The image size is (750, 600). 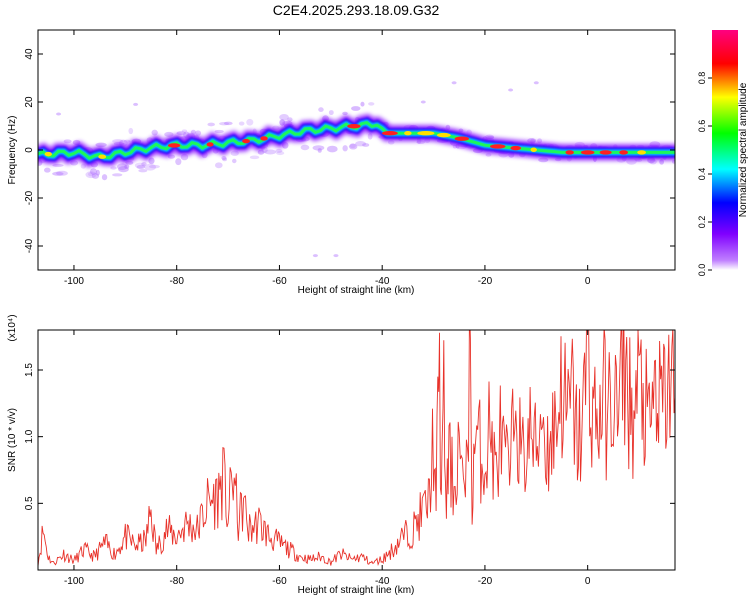 What do you see at coordinates (704, 174) in the screenshot?
I see `colorbar-ticks: 0.0 0.2 0.4 0.6 0.8` at bounding box center [704, 174].